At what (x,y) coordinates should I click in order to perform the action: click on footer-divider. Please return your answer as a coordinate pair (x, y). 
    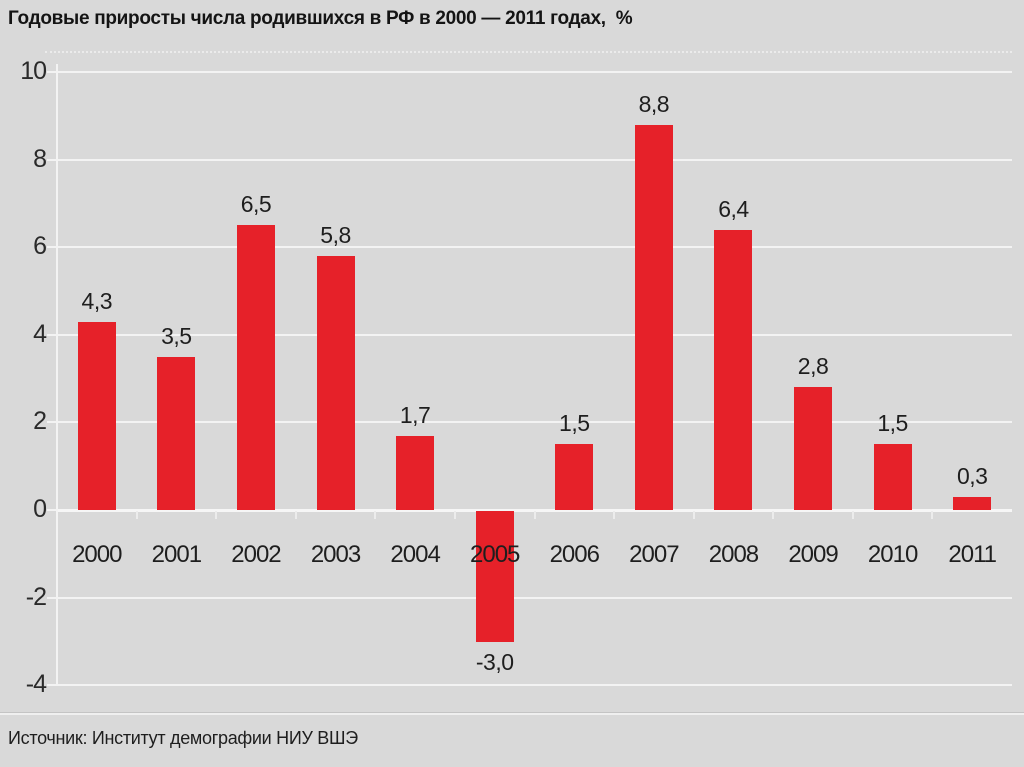
    Looking at the image, I should click on (512, 713).